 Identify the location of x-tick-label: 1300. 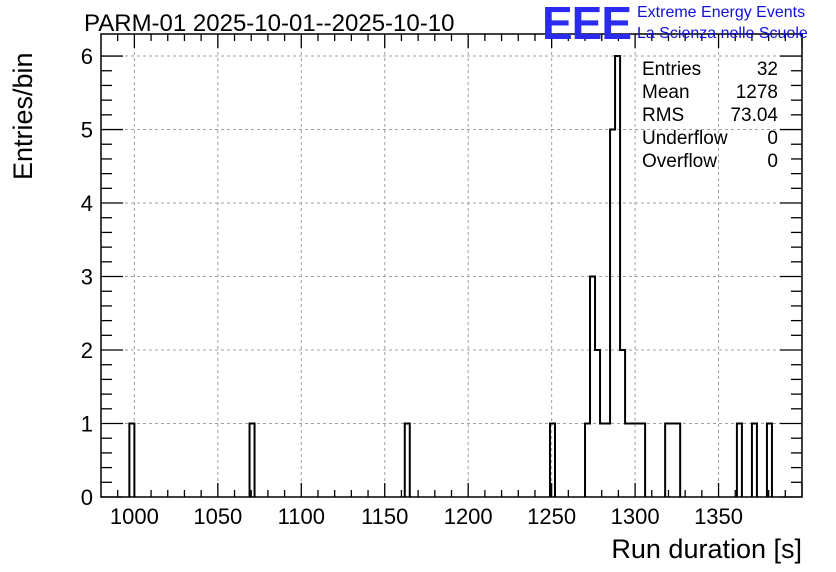
(635, 516).